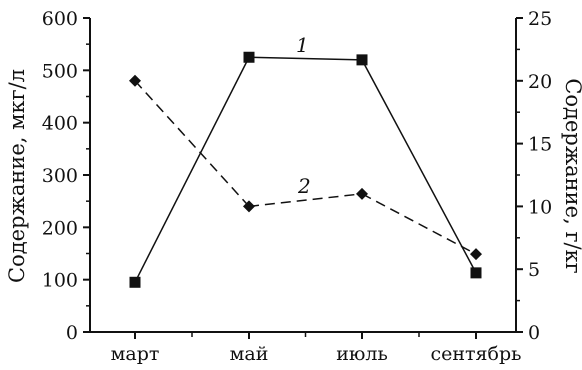 The image size is (582, 370). Describe the element at coordinates (540, 19) in the screenshot. I see `right-axis-tick-label-5: 25` at that location.